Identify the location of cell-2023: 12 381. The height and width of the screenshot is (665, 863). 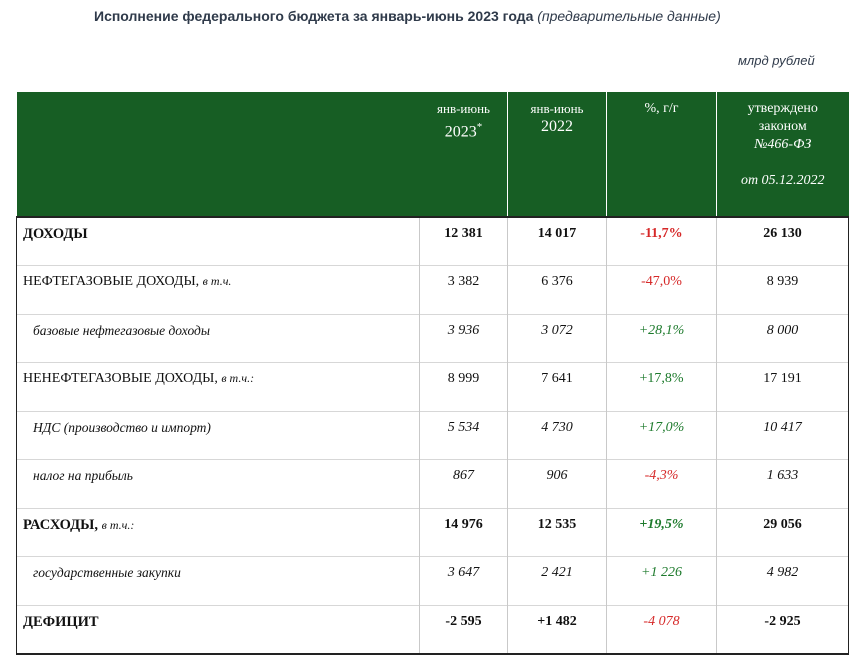
(463, 241).